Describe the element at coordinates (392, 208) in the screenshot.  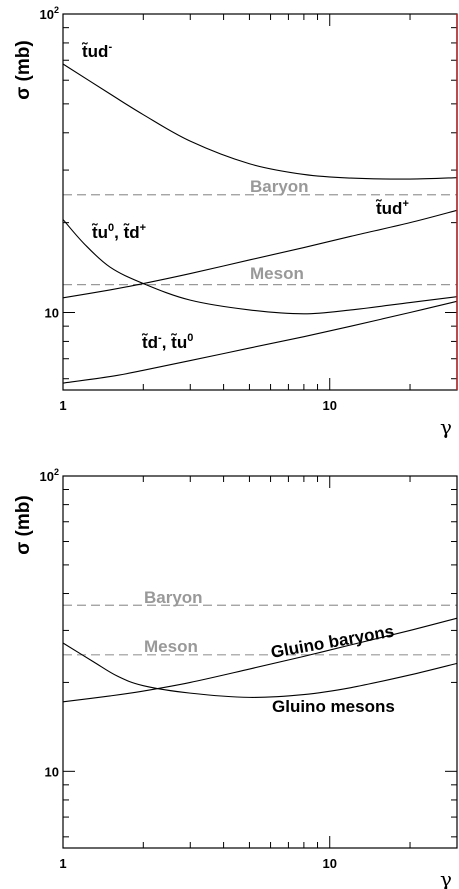
I see `stop-ud-plus-label: t̃ud+` at that location.